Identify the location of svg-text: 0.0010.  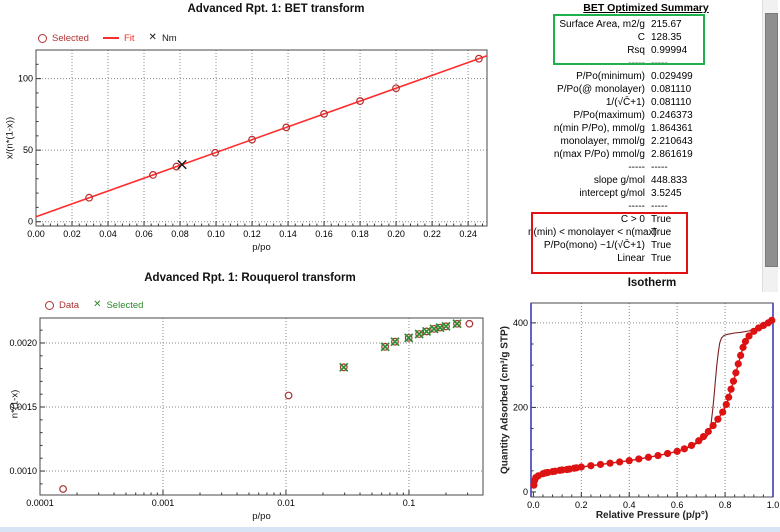
(23, 471).